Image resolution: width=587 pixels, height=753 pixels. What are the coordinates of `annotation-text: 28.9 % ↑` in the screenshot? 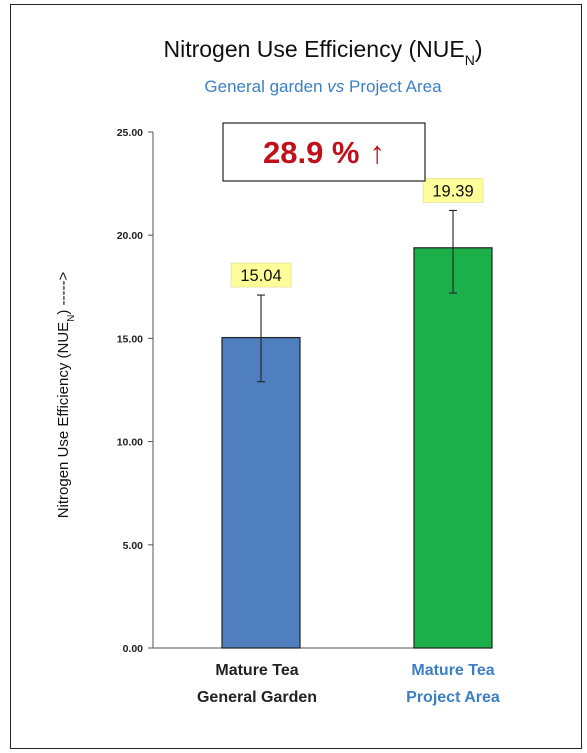 It's located at (324, 152).